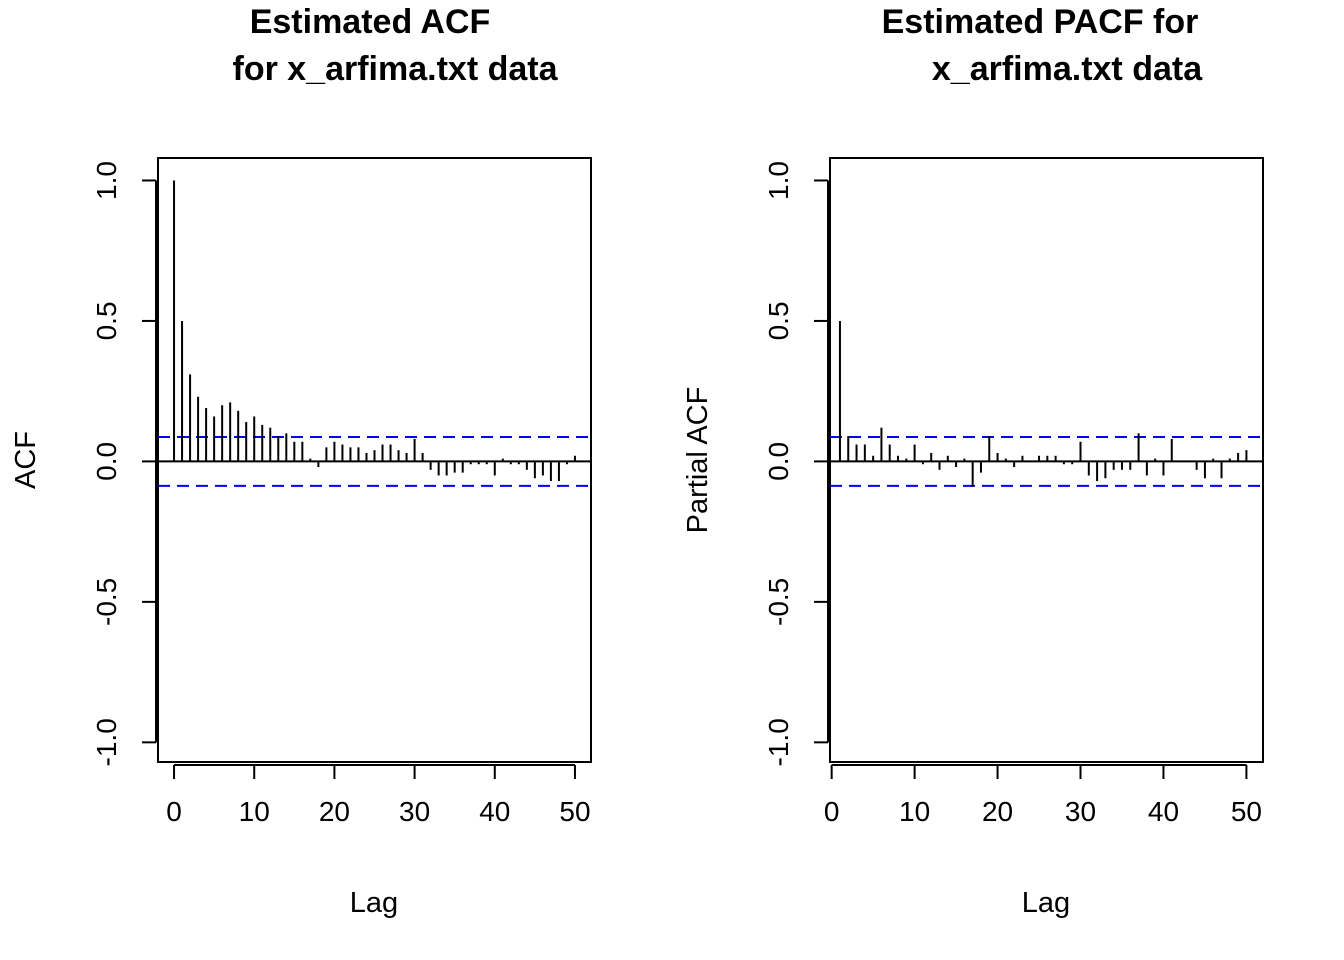  I want to click on pacf-y-axis-label: Partial ACF, so click(698, 460).